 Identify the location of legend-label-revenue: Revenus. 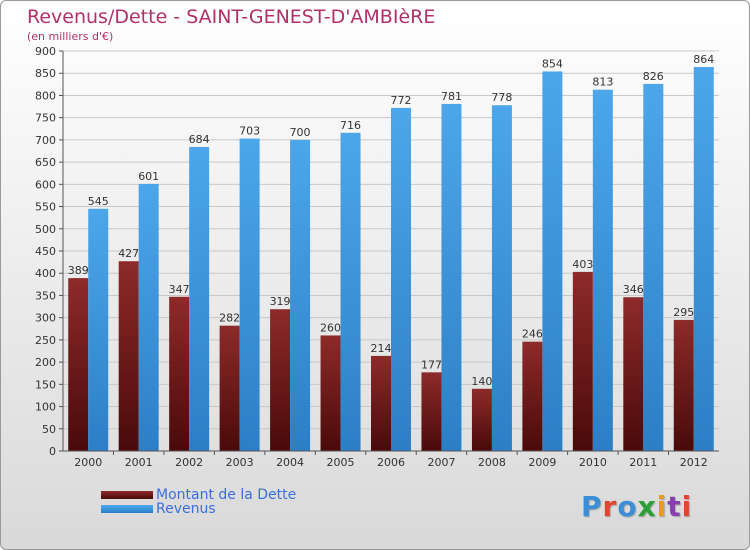
(186, 509).